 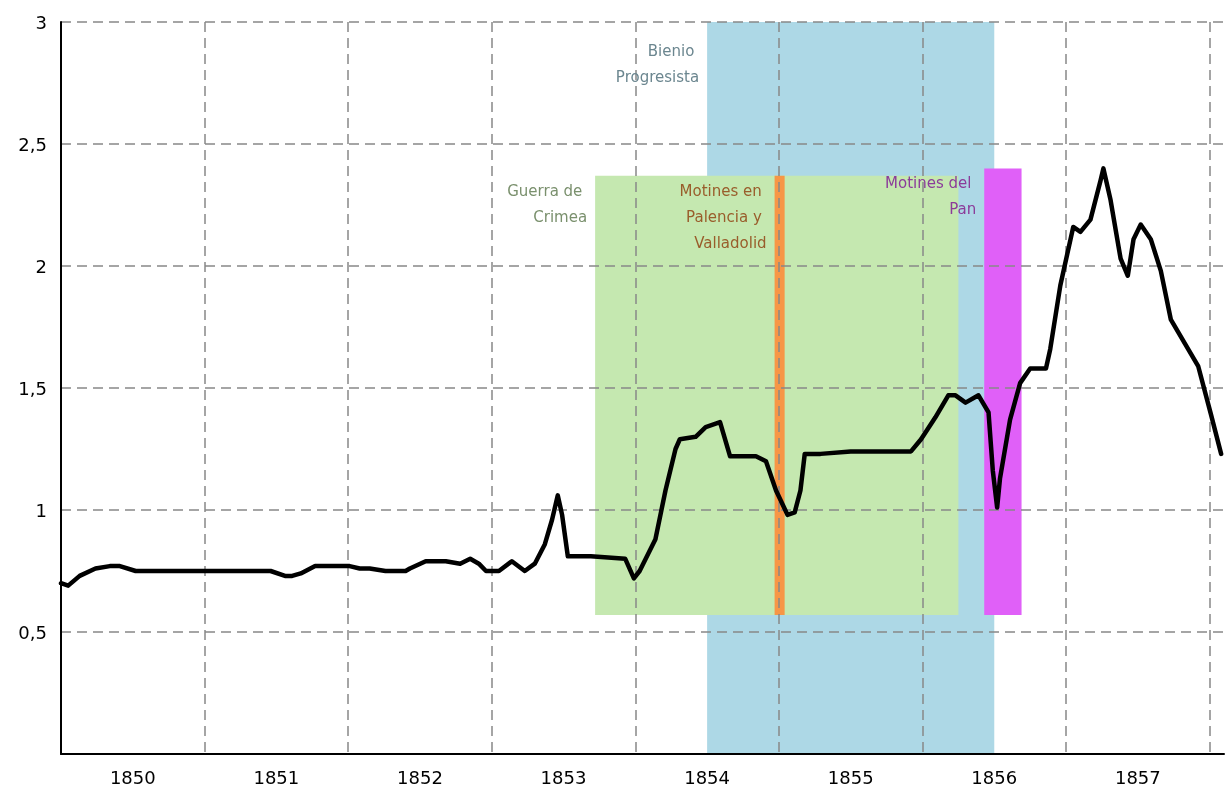 What do you see at coordinates (132, 777) in the screenshot?
I see `x-tick-label: 1850` at bounding box center [132, 777].